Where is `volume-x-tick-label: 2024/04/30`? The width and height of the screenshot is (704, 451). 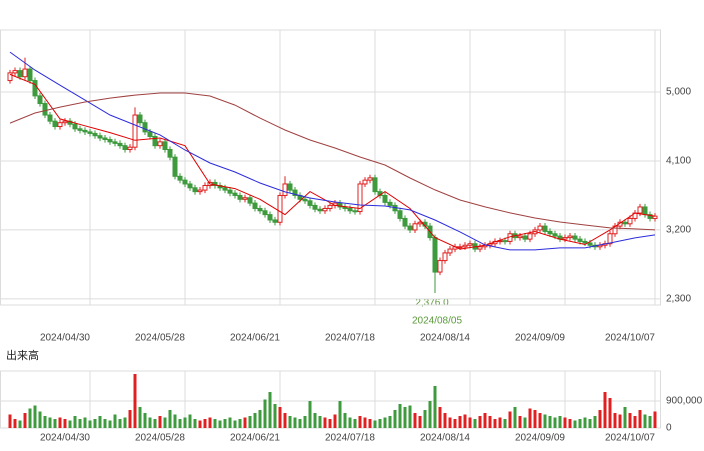
volume-x-tick-label: 2024/04/30 is located at coordinates (65, 438).